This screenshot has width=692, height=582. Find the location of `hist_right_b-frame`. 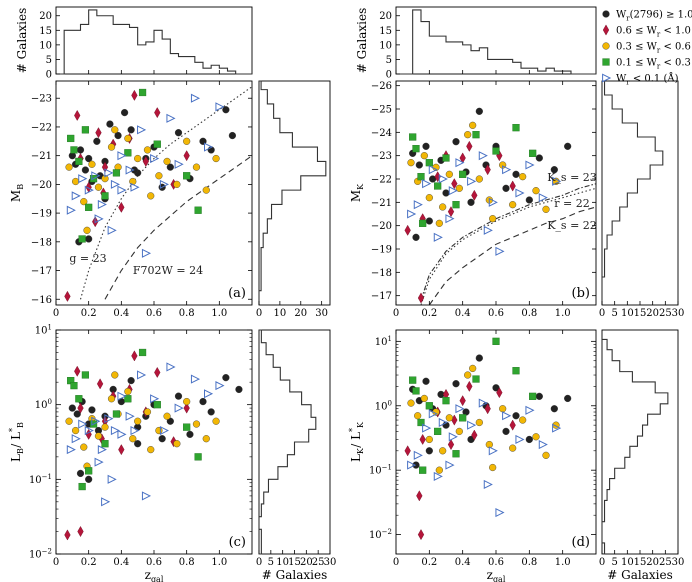

hist_right_b-frame is located at coordinates (640, 193).